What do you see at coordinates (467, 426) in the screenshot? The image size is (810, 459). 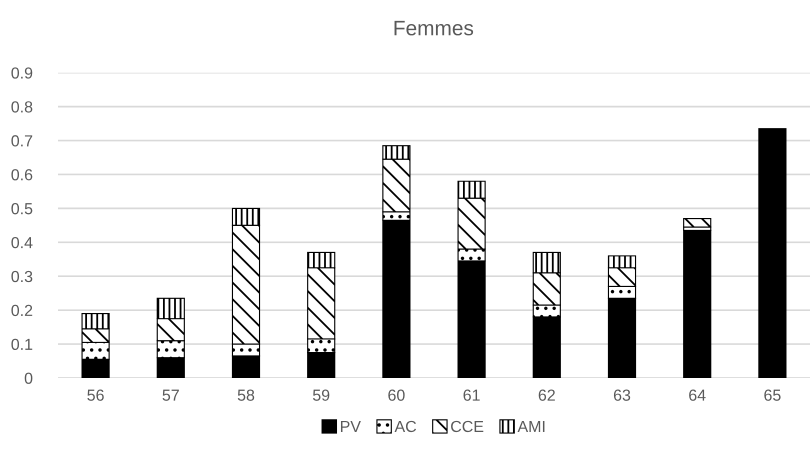 I see `legend-label: CCE` at bounding box center [467, 426].